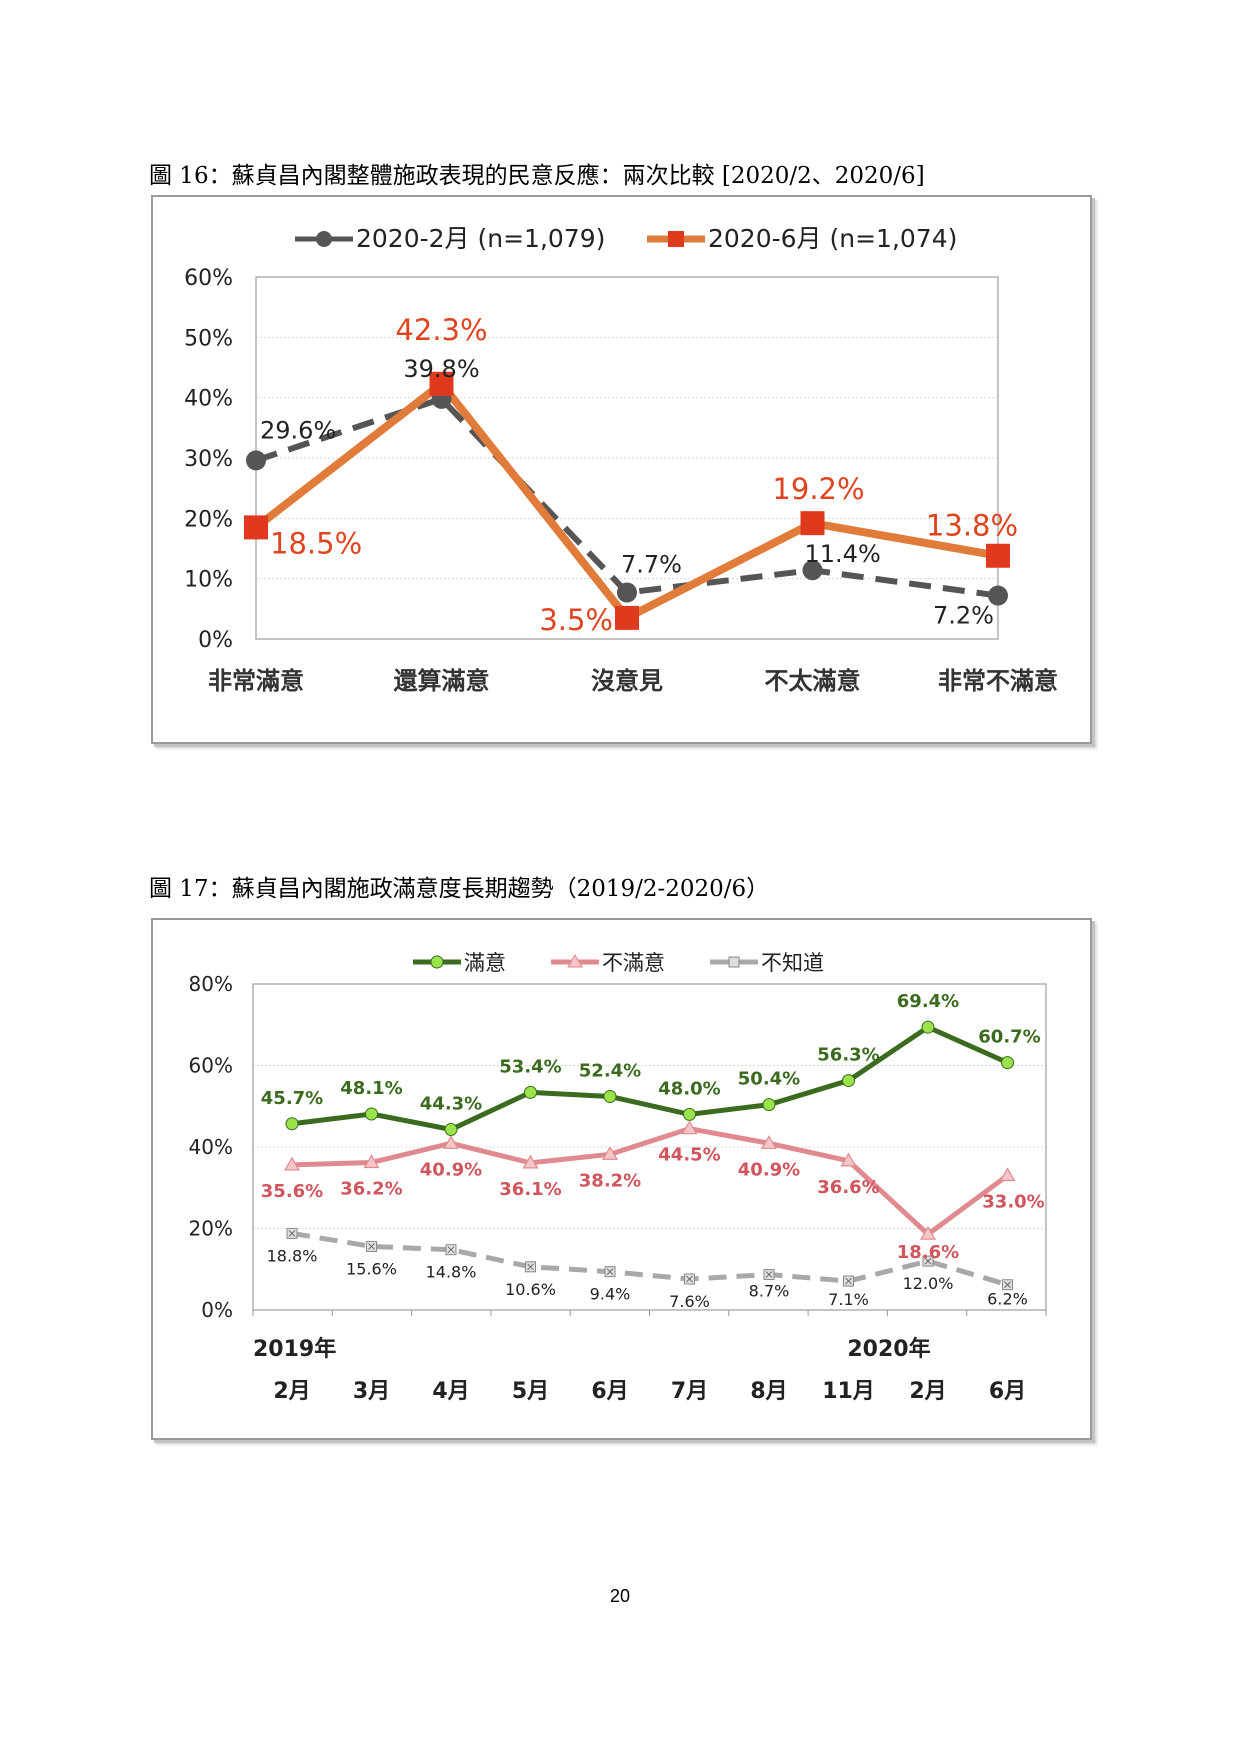 Image resolution: width=1240 pixels, height=1753 pixels. What do you see at coordinates (676, 239) in the screenshot?
I see `legend-marker-jun` at bounding box center [676, 239].